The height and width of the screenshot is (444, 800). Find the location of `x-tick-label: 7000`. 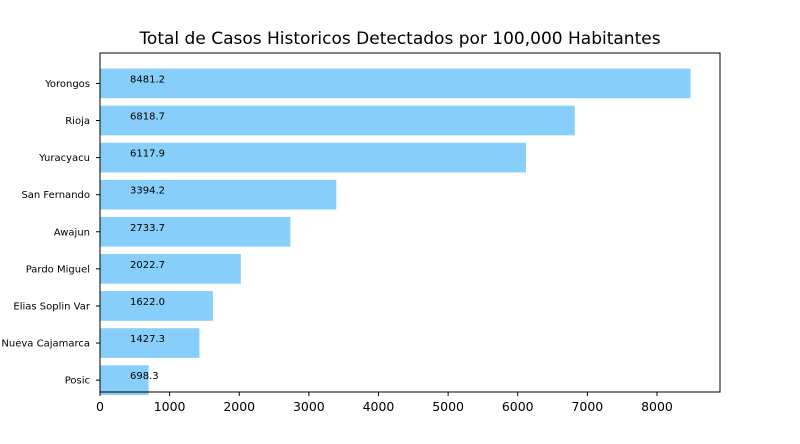

x-tick-label: 7000 is located at coordinates (587, 406).